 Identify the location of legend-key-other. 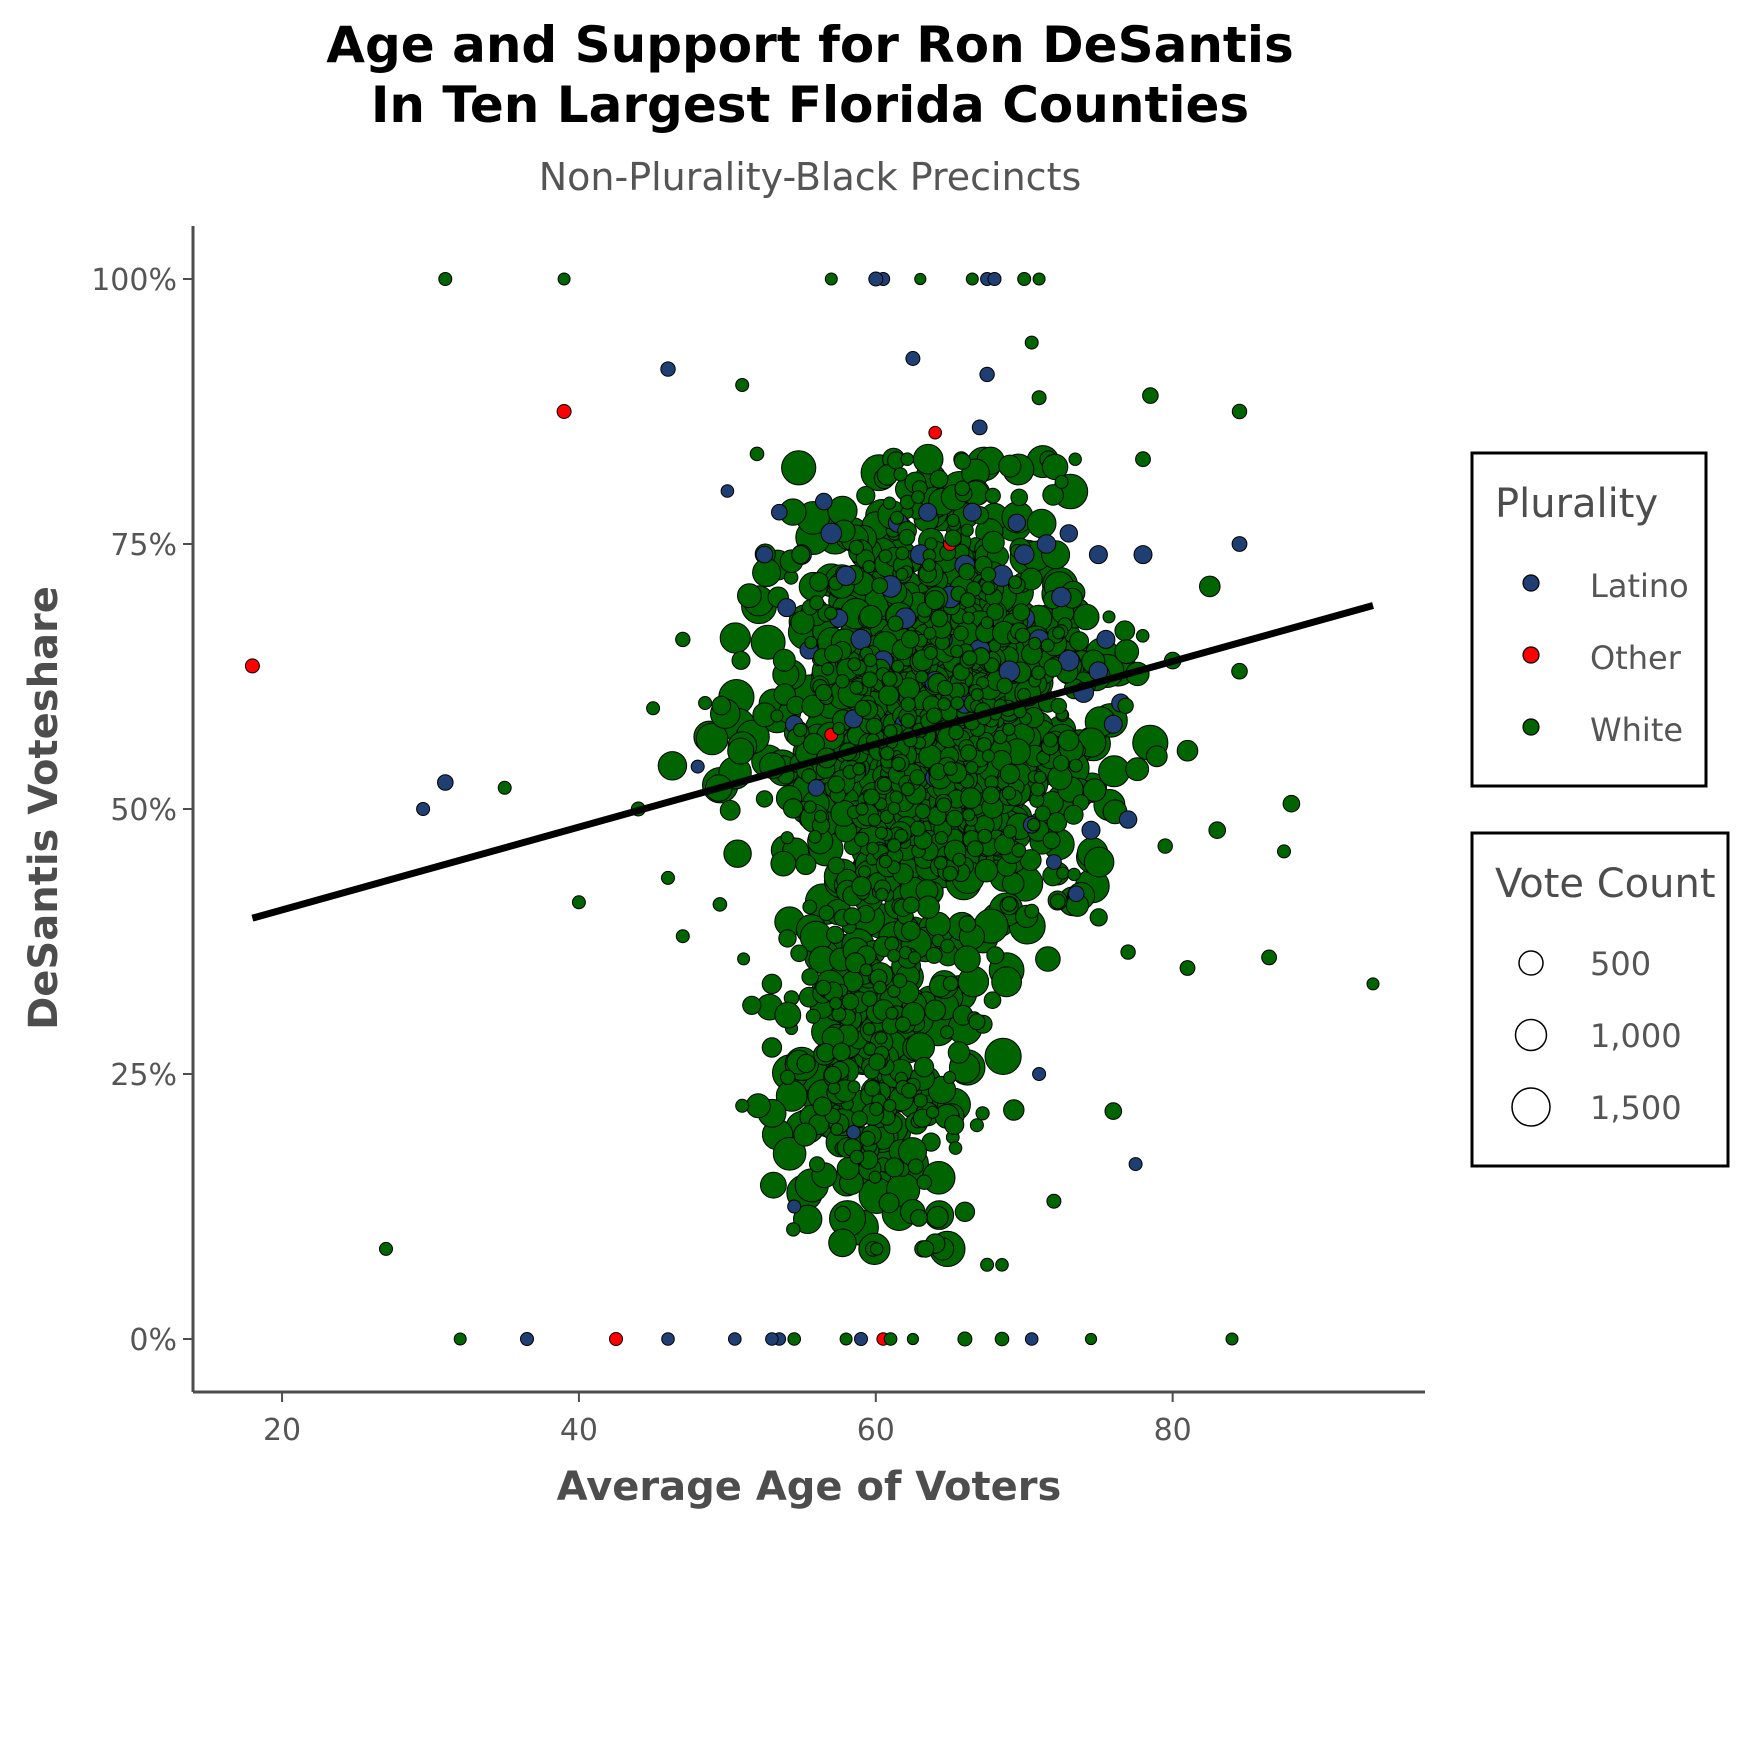
(1531, 655).